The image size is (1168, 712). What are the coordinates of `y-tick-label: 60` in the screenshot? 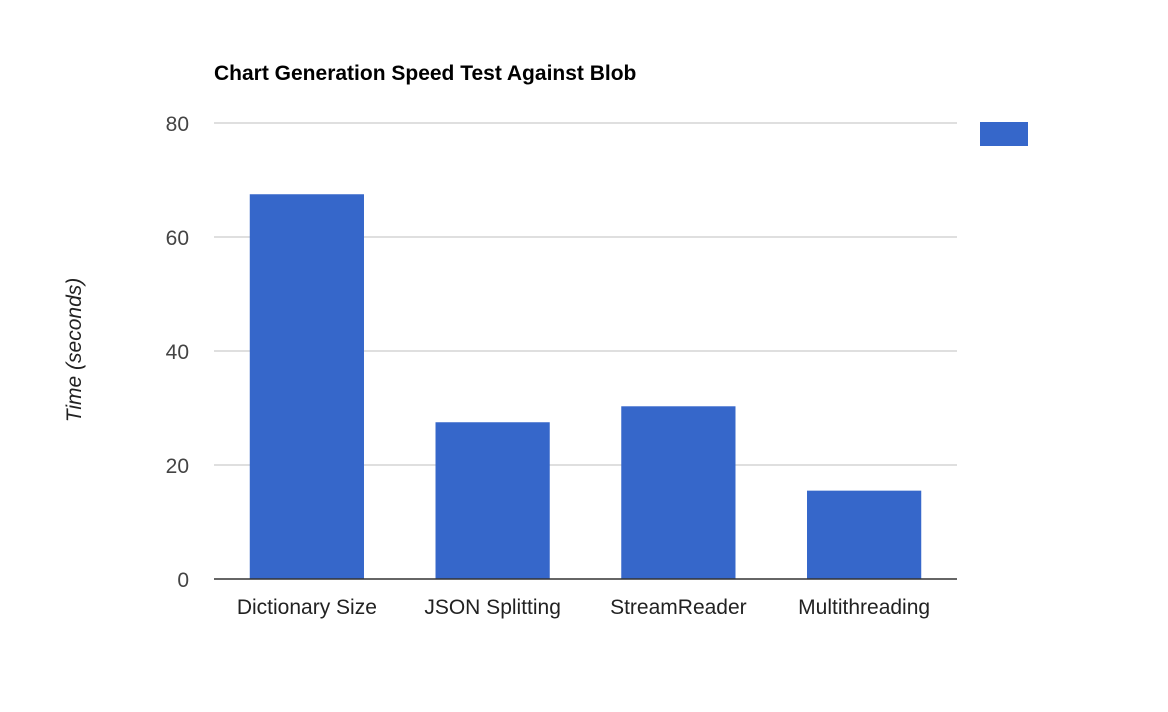 It's located at (177, 238).